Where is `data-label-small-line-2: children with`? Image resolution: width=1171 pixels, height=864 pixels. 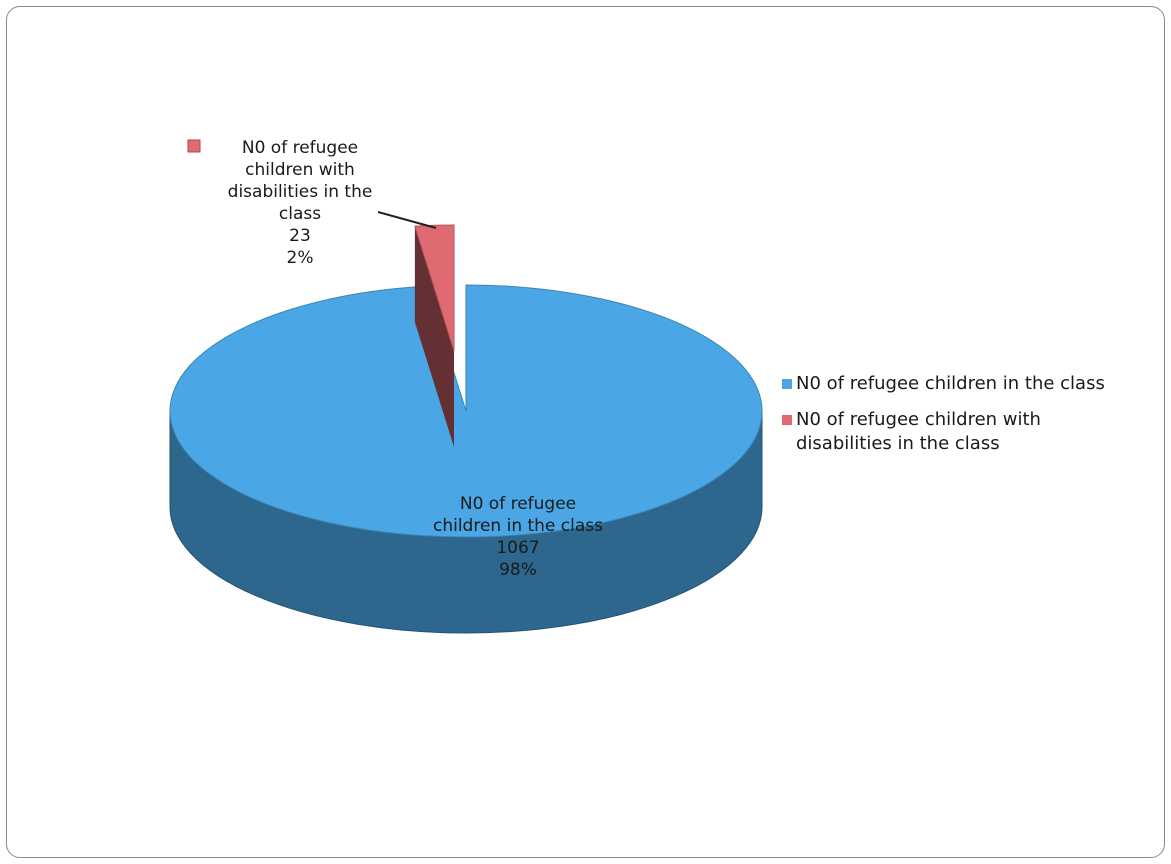
data-label-small-line-2: children with is located at coordinates (300, 170).